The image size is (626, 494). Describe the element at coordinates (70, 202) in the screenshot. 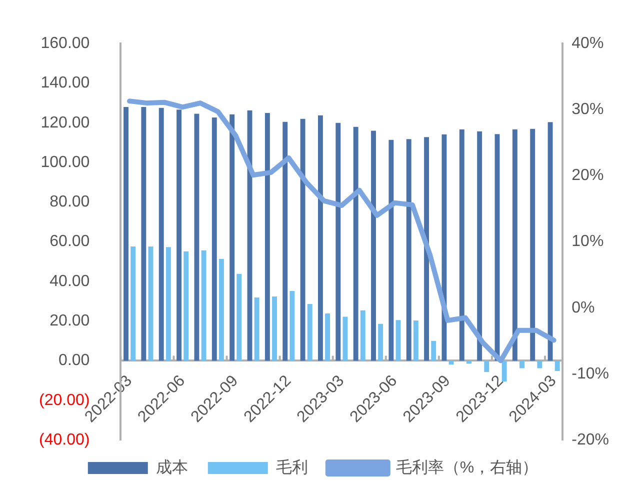

I see `y-tick-label: 80.00` at that location.